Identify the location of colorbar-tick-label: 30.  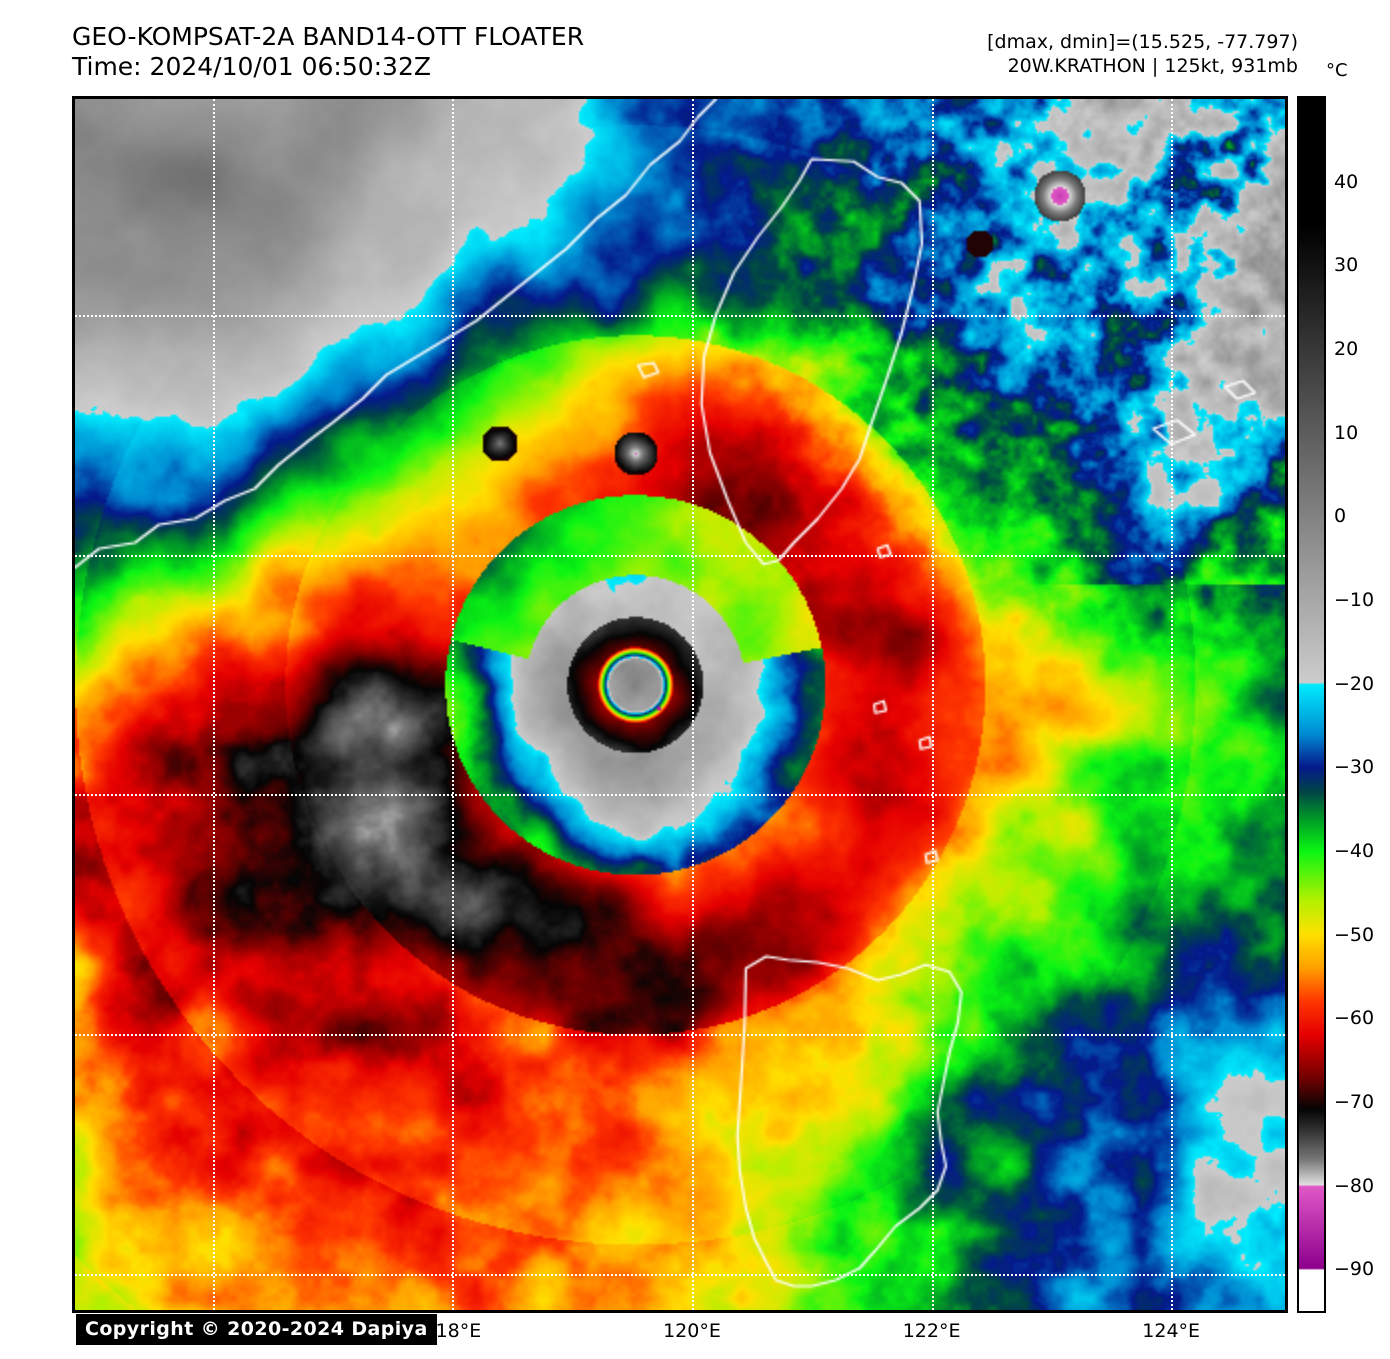
(1346, 265).